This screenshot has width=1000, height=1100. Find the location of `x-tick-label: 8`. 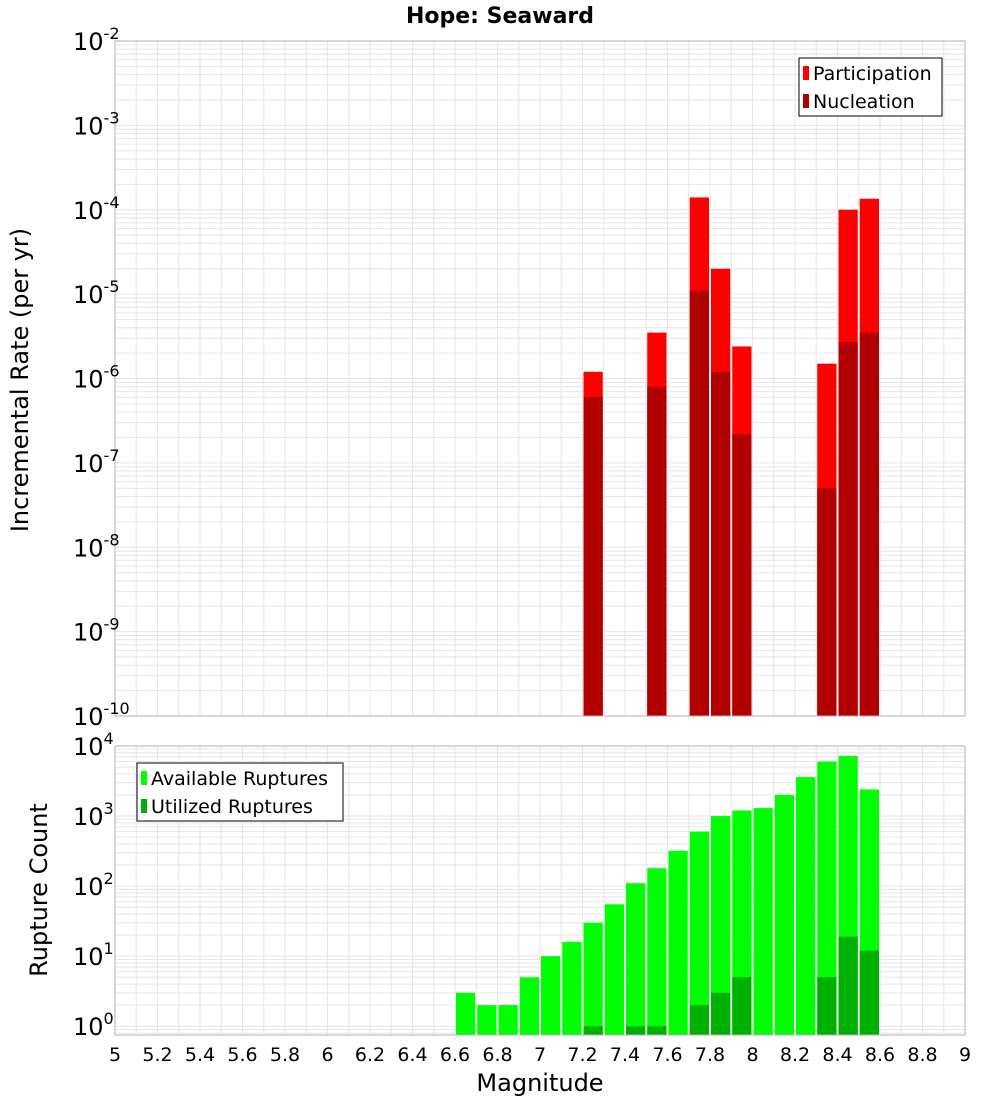

x-tick-label: 8 is located at coordinates (752, 1055).